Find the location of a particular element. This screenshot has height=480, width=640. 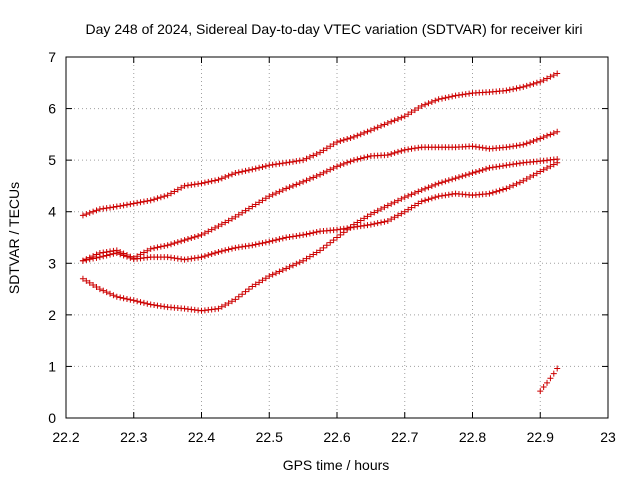

x-tick-label: 22.2 is located at coordinates (65, 437).